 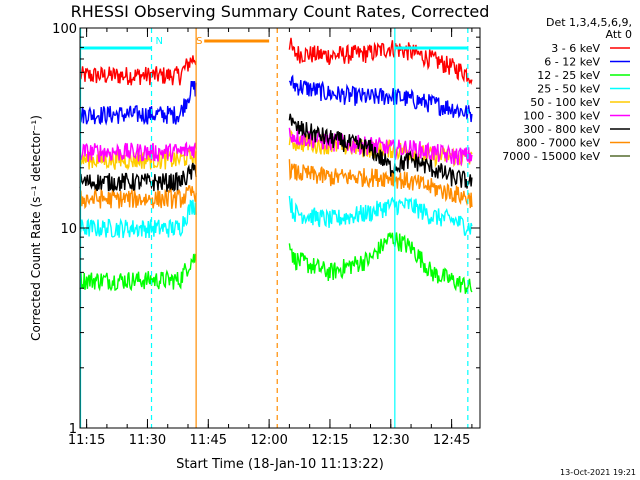 I want to click on x-tick-label: 12:15, so click(x=329, y=440).